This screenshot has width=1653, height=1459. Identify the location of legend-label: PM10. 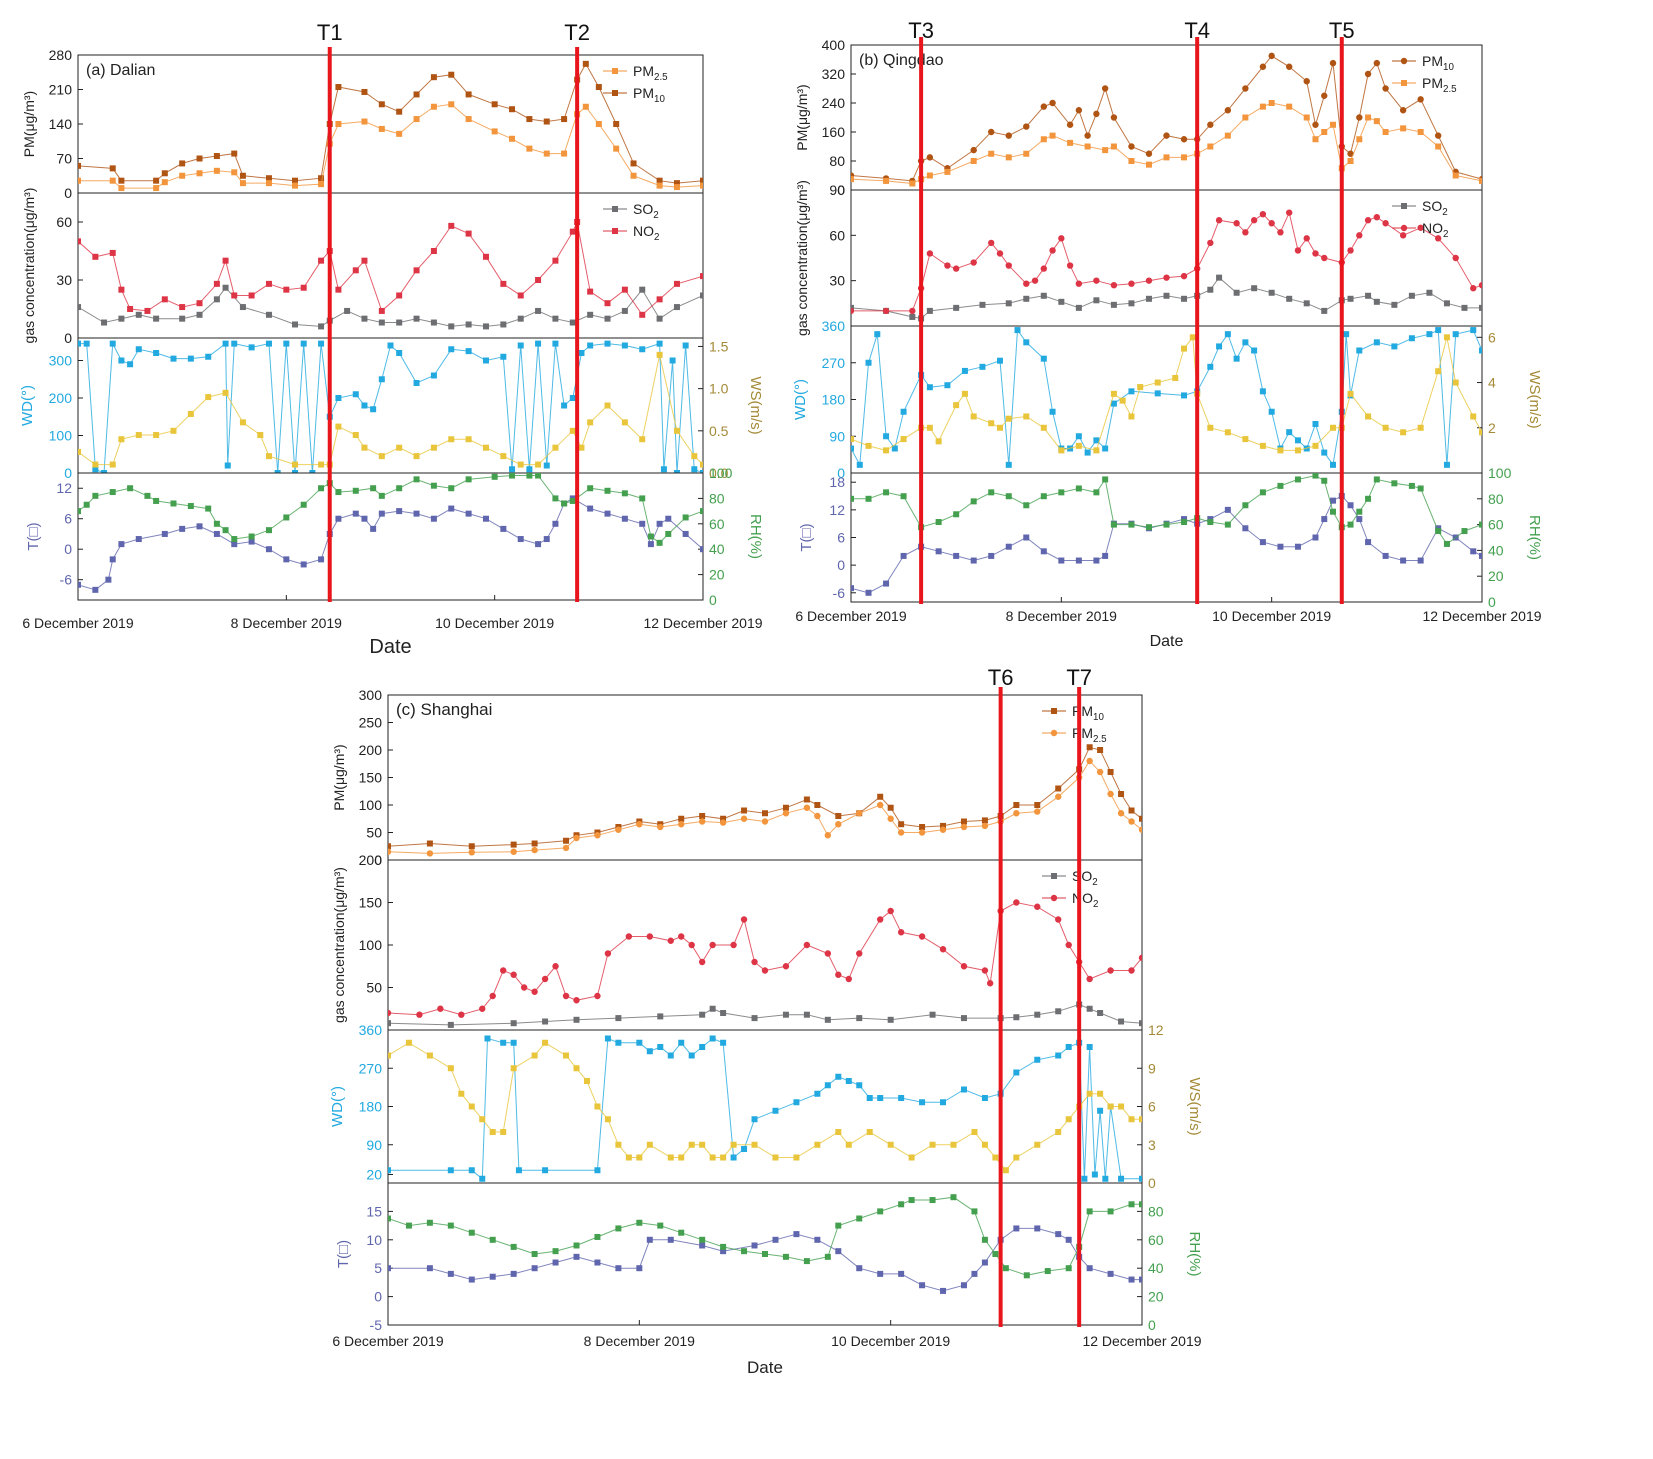
(649, 95).